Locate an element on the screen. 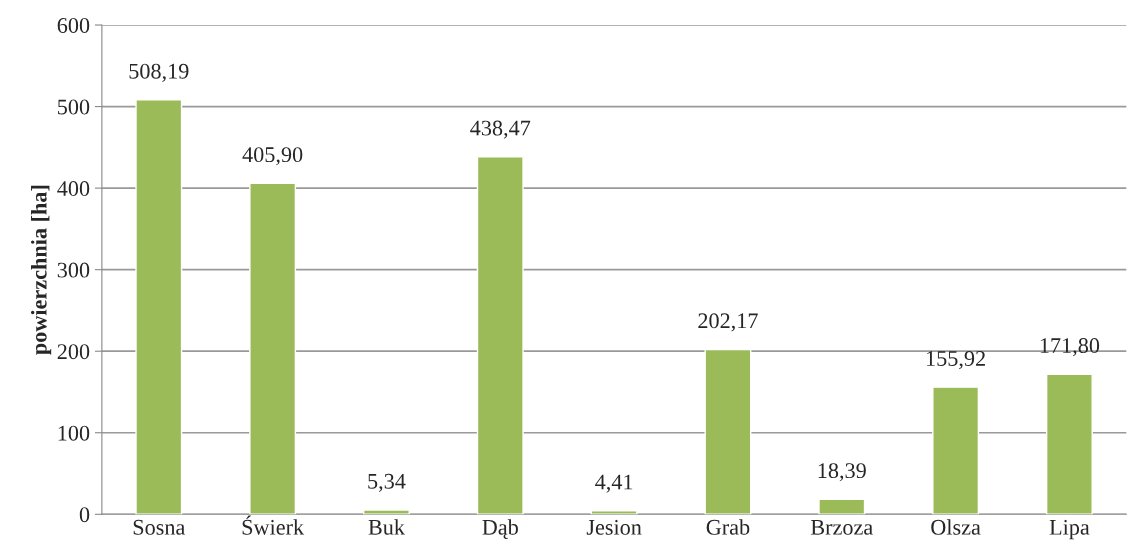 This screenshot has height=556, width=1132. data-label: 508,19 is located at coordinates (159, 72).